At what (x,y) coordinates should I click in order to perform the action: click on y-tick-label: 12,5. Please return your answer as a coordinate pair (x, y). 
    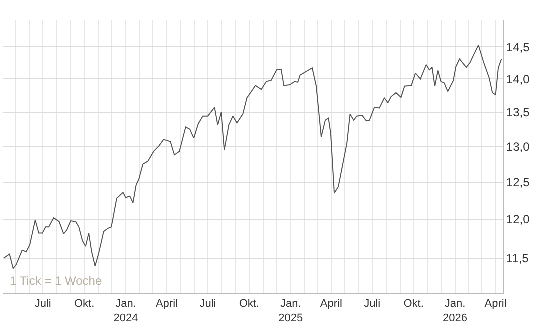
    Looking at the image, I should click on (518, 183).